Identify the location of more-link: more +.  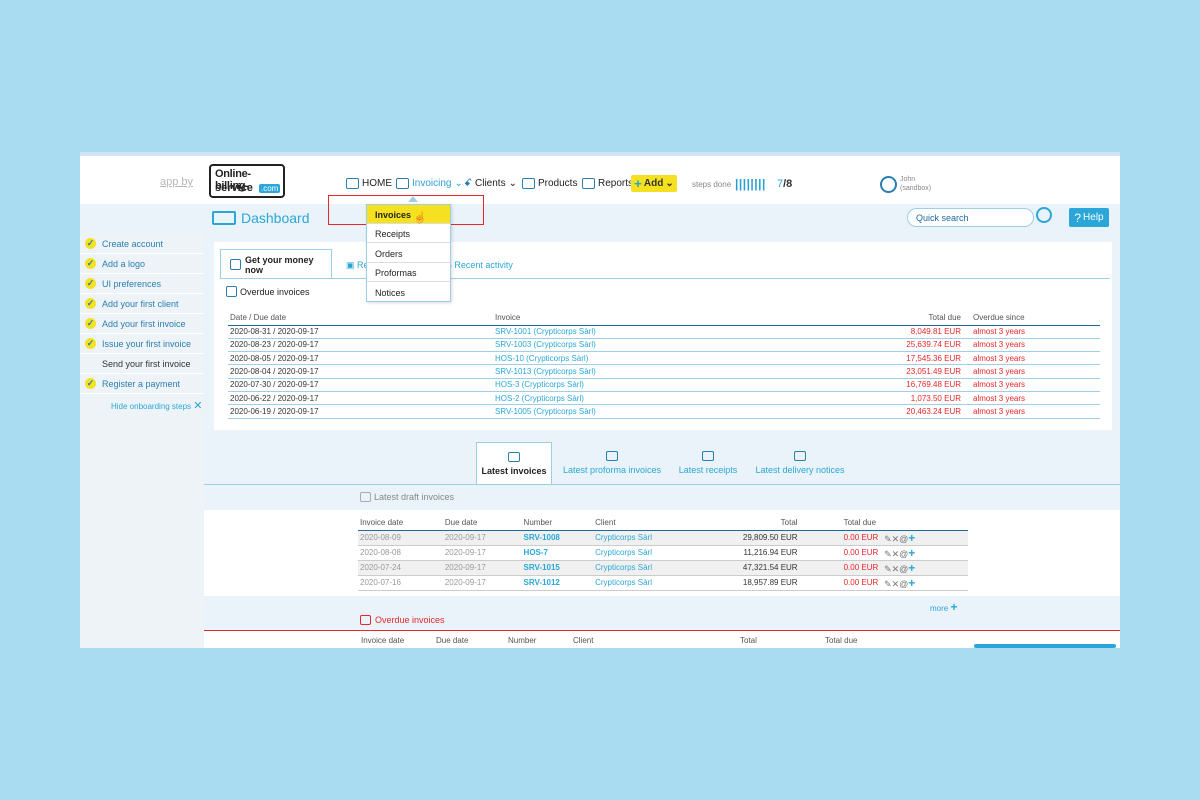
(943, 607).